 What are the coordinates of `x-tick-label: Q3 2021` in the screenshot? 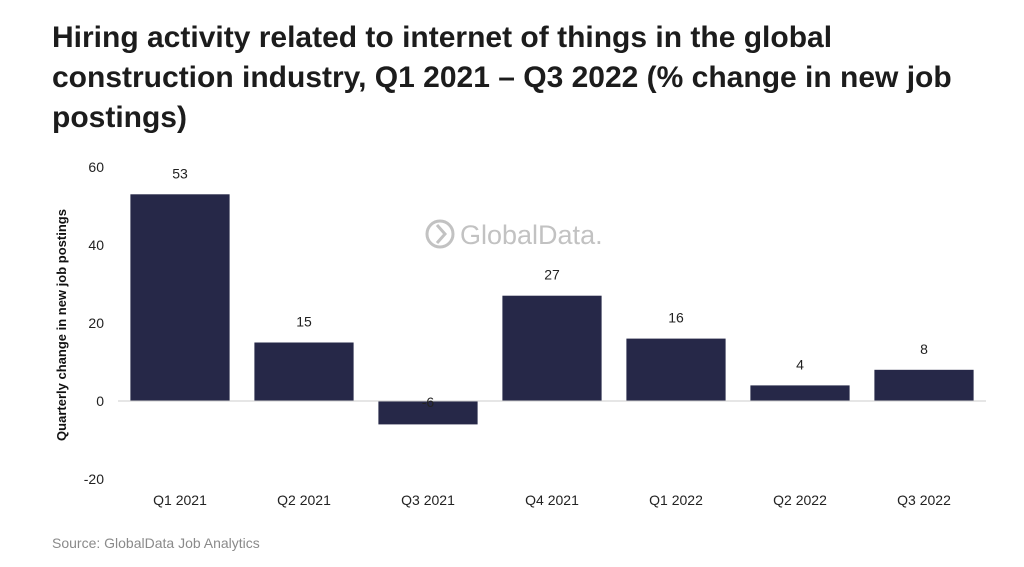 It's located at (428, 500).